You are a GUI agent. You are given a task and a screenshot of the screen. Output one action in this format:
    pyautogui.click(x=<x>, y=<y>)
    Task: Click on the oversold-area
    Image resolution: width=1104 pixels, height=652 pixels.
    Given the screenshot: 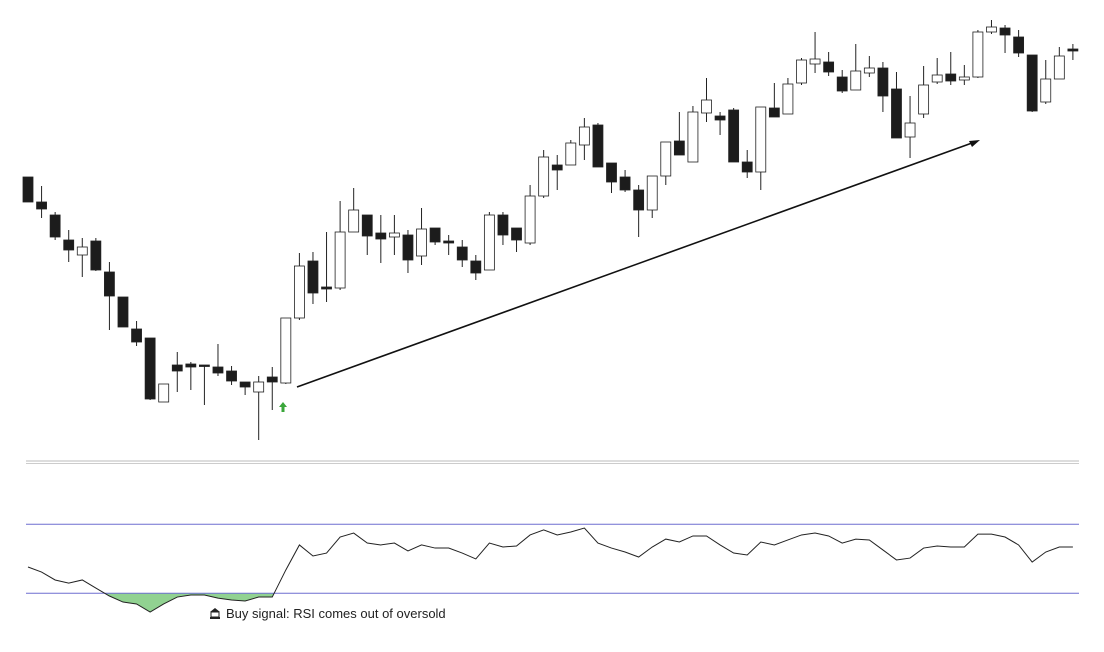 What is the action you would take?
    pyautogui.click(x=550, y=603)
    